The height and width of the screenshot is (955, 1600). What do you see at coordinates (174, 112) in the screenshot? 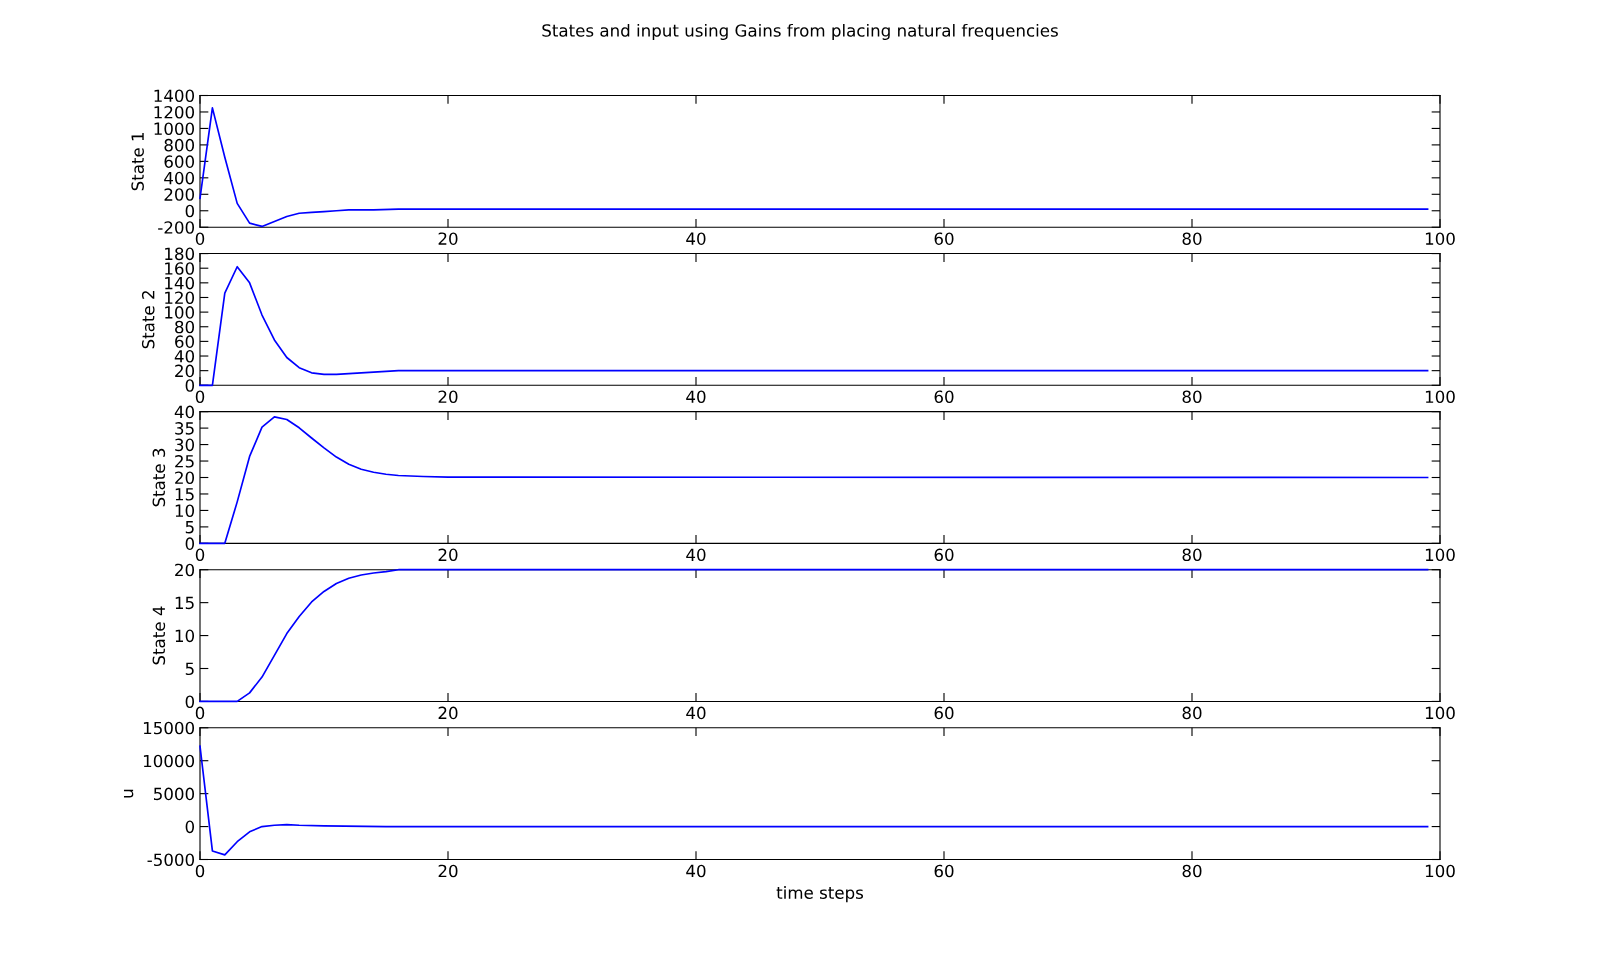
I see `y-tick-label: 1200` at bounding box center [174, 112].